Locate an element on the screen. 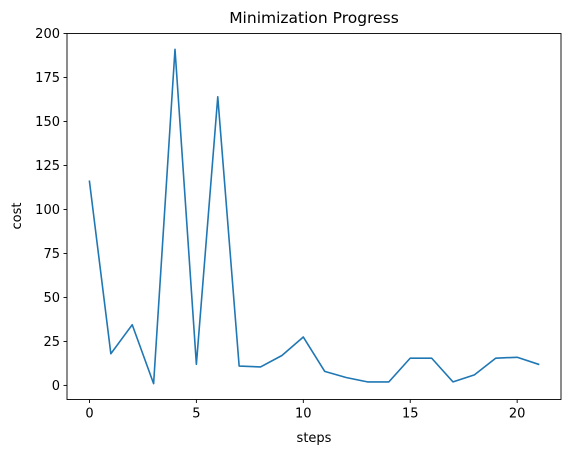  y-tick-label: 150 is located at coordinates (47, 122).